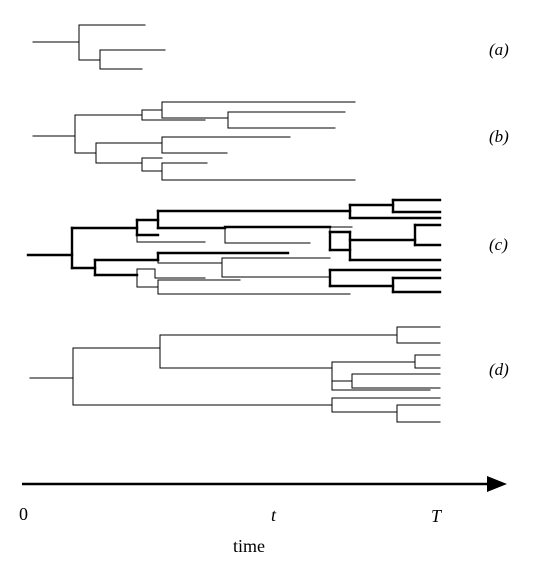 This screenshot has height=565, width=536. I want to click on axis-t-label: t, so click(274, 515).